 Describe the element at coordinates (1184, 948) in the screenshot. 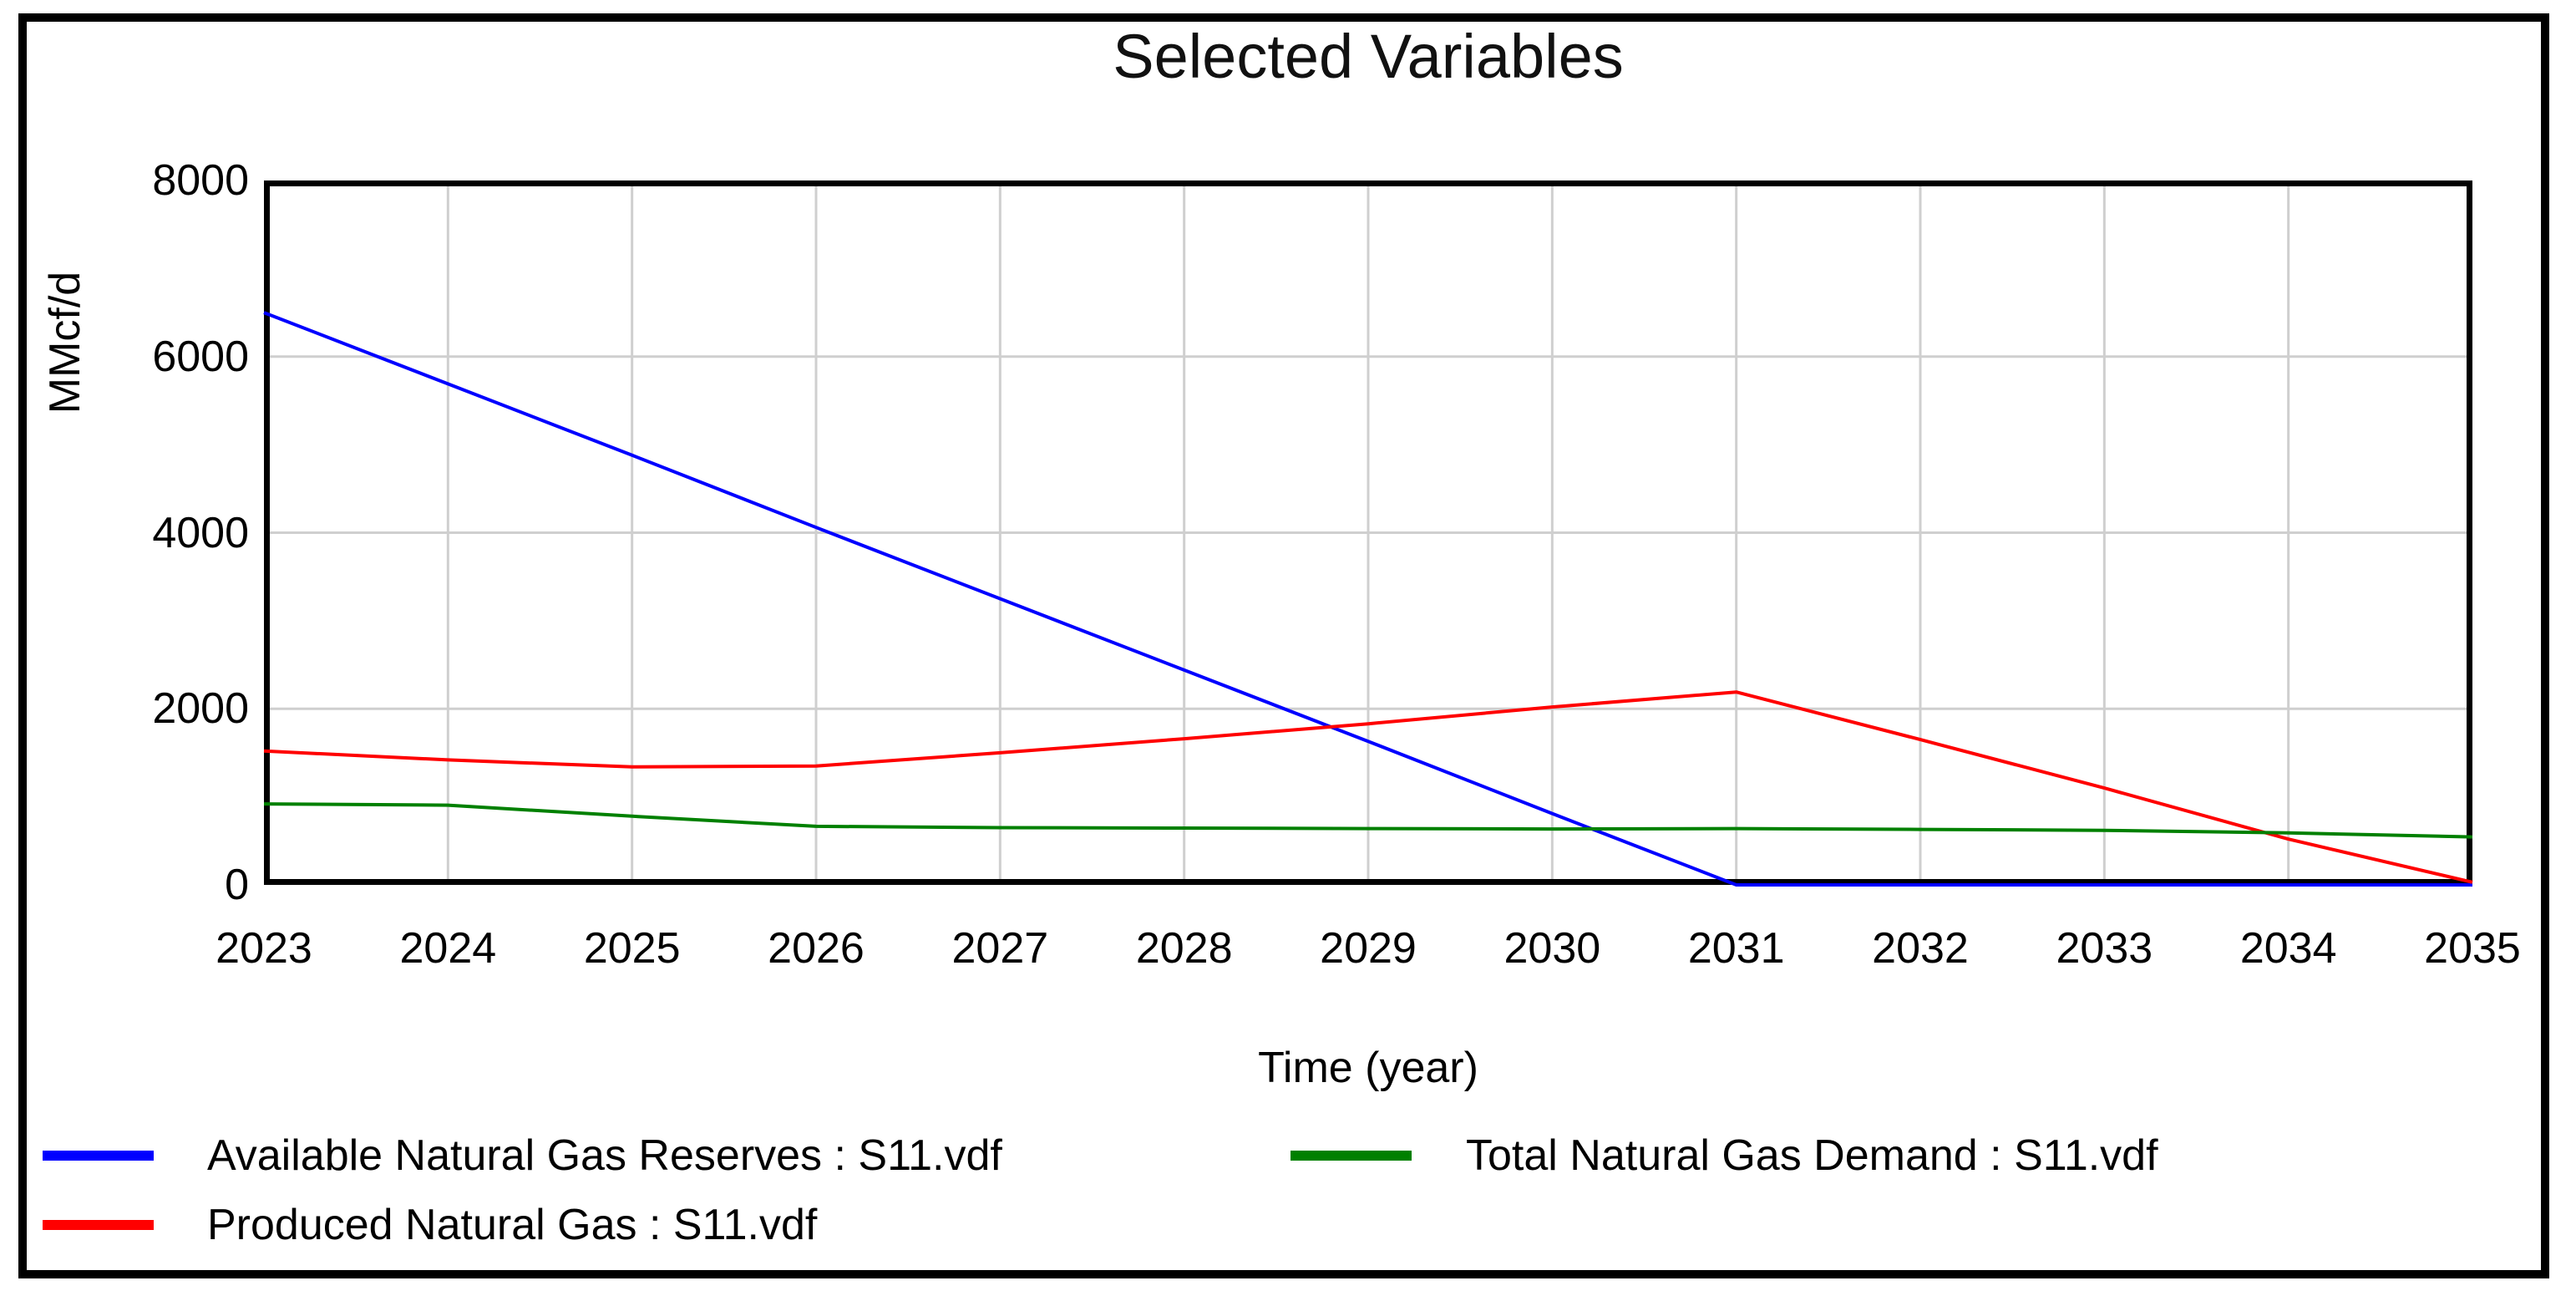

I see `x-tick-label: 2028` at that location.